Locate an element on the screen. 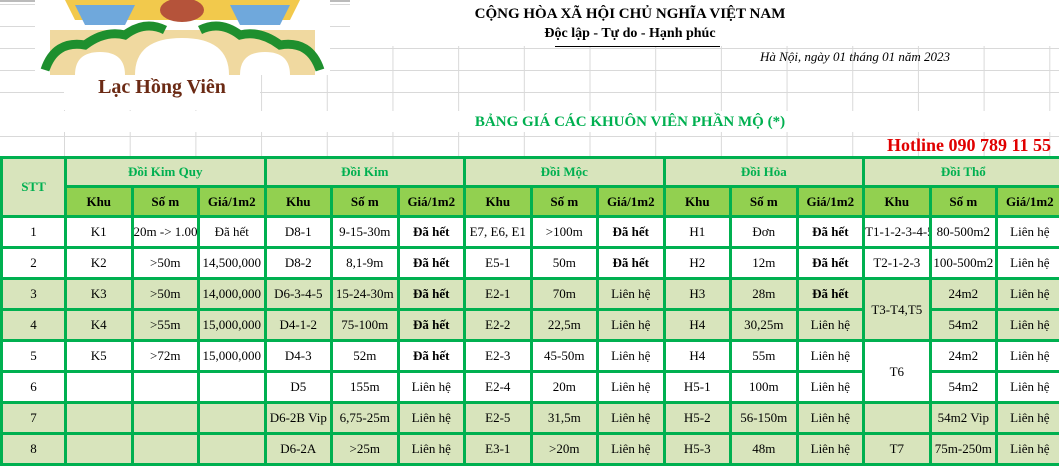  so-m-cell: 100-500m2 is located at coordinates (963, 263).